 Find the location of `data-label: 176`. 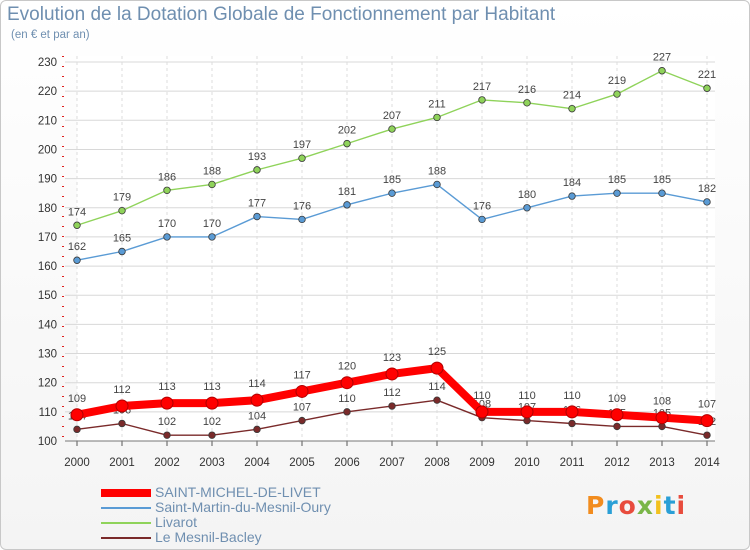

data-label: 176 is located at coordinates (482, 206).